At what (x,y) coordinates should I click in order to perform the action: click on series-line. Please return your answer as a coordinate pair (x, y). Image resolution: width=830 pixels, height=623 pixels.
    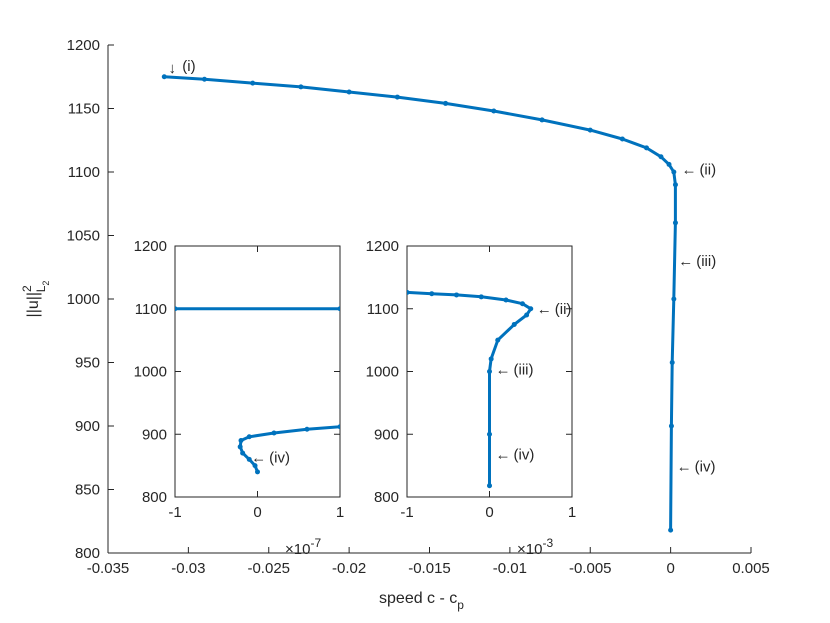
    Looking at the image, I should click on (289, 449).